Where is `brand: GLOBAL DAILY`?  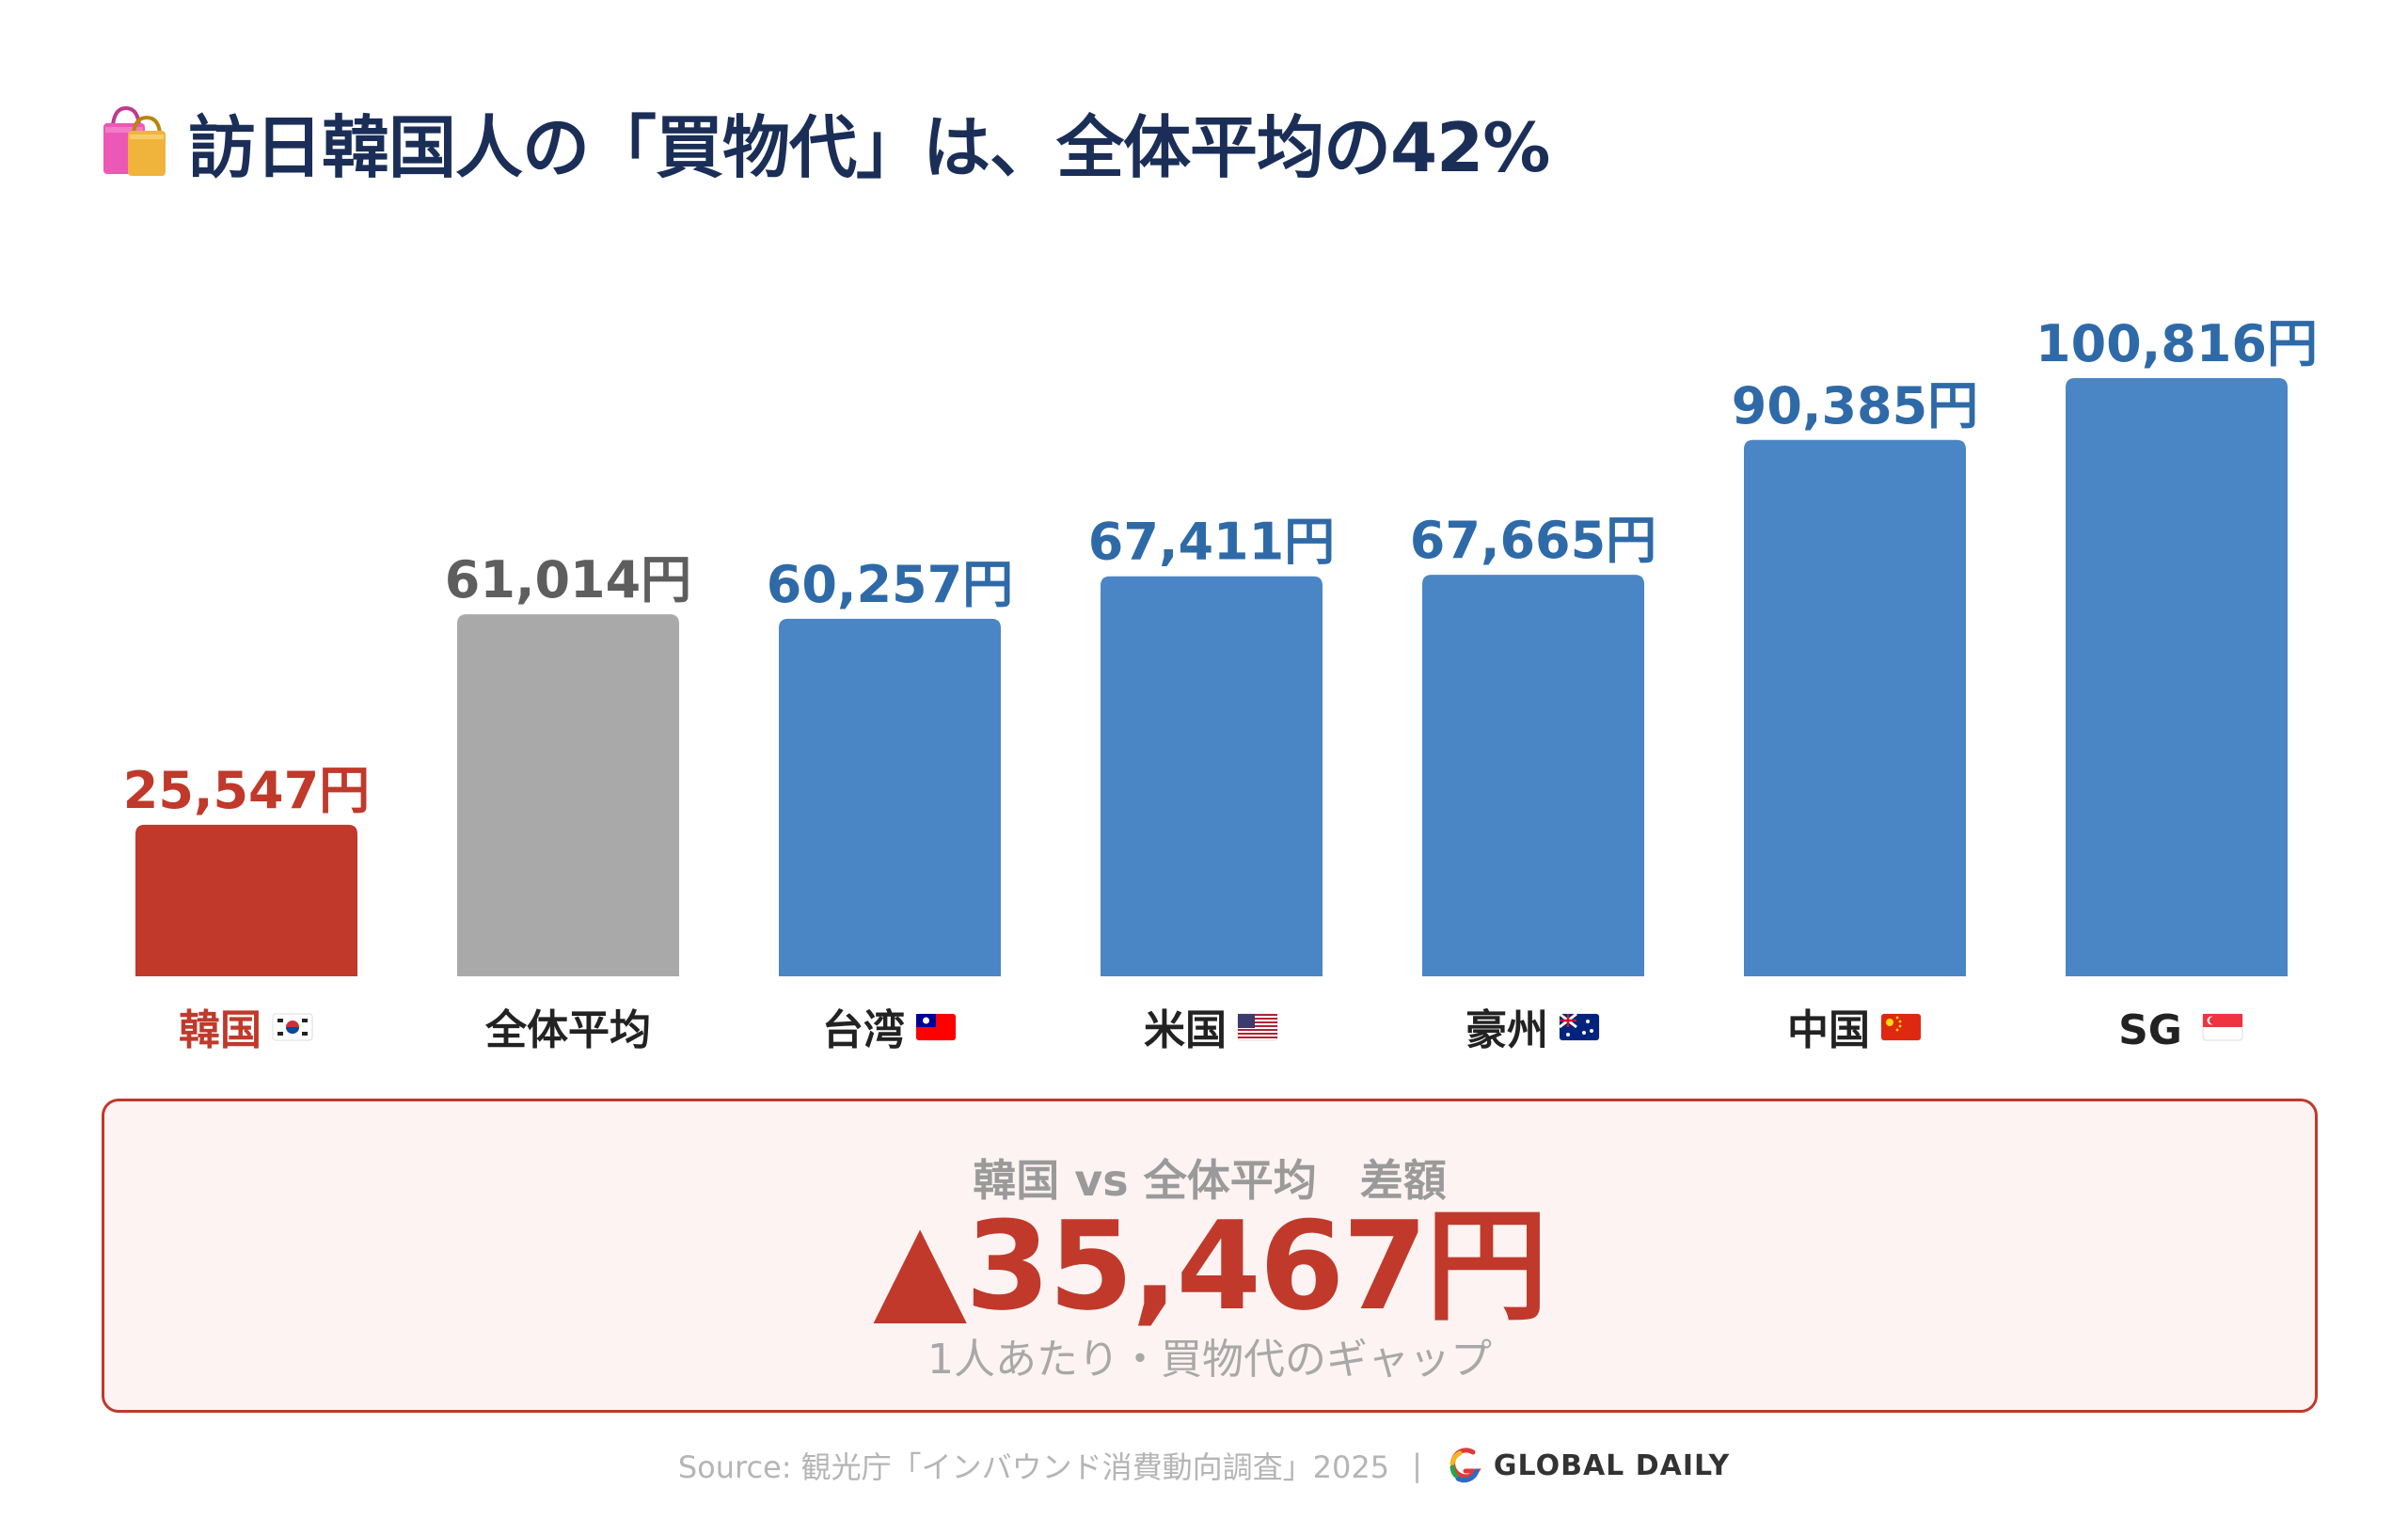
brand: GLOBAL DAILY is located at coordinates (1588, 1465).